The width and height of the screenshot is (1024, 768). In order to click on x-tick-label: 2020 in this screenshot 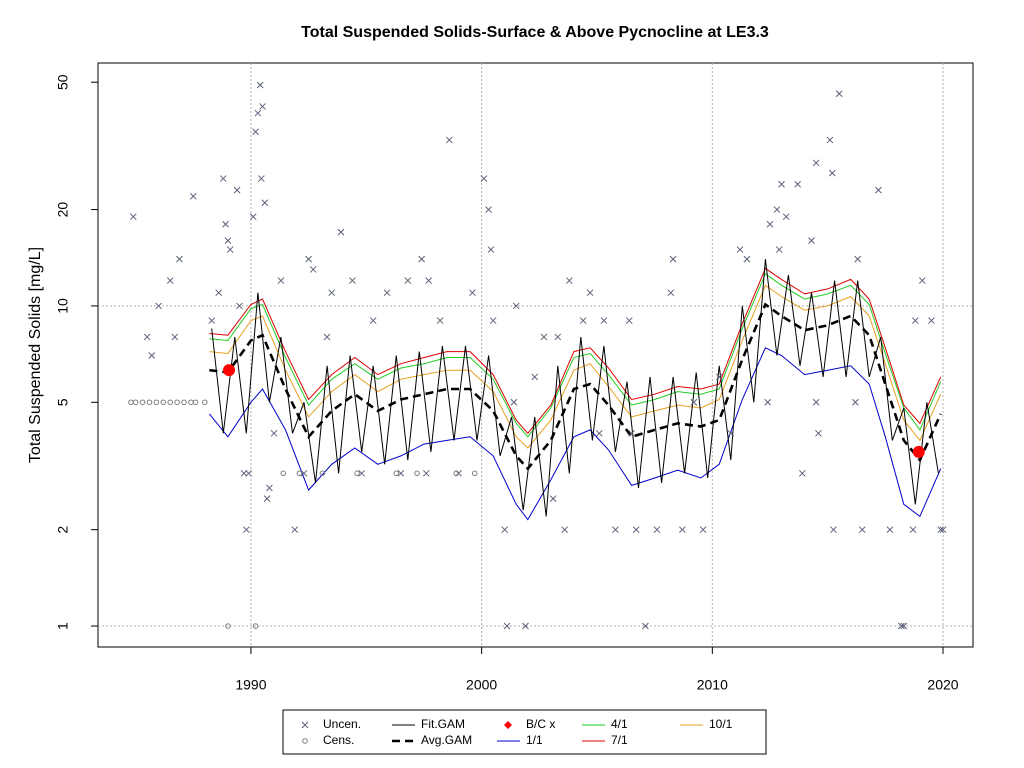, I will do `click(942, 685)`.